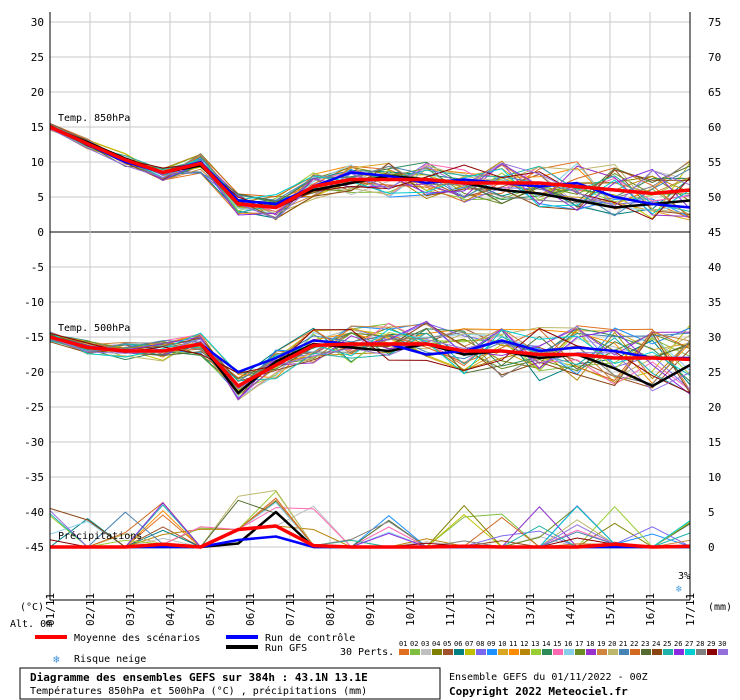 The height and width of the screenshot is (700, 740). What do you see at coordinates (34, 337) in the screenshot?
I see `y-tick-left: -15` at bounding box center [34, 337].